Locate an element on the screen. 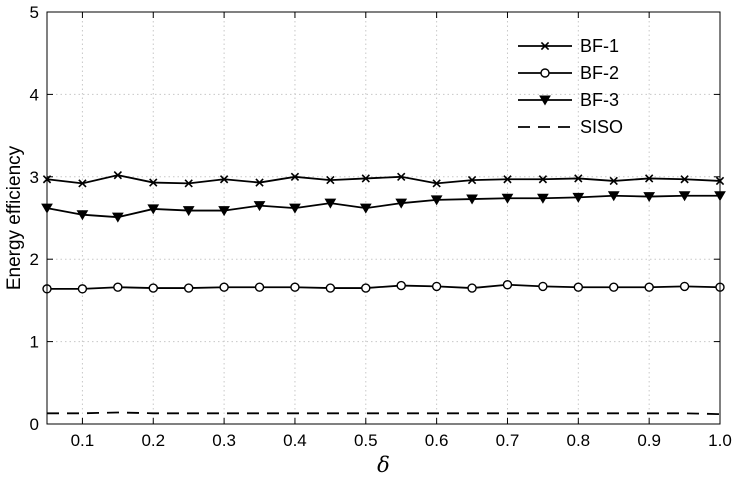 The image size is (737, 478). series-line-siso is located at coordinates (384, 413).